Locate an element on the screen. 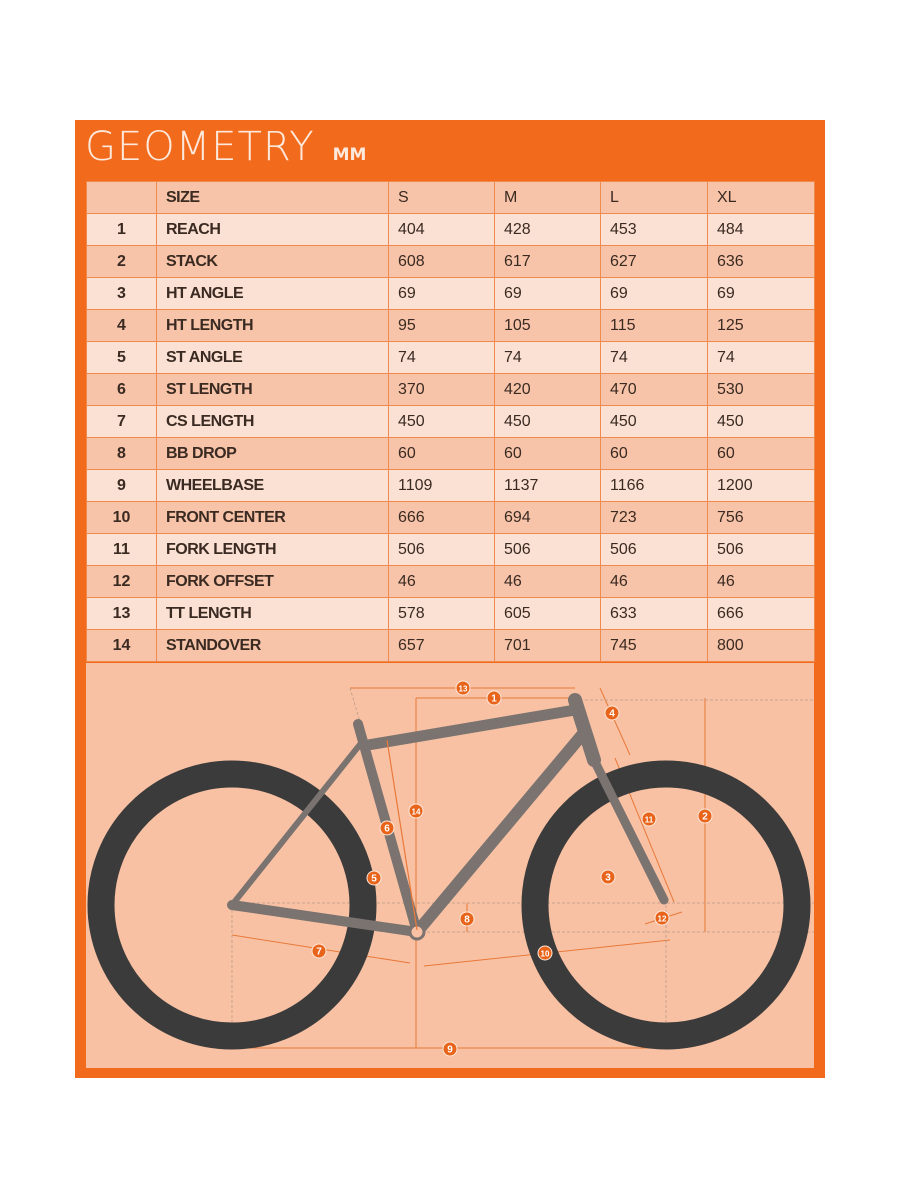  size-m-cell: 105 is located at coordinates (547, 325).